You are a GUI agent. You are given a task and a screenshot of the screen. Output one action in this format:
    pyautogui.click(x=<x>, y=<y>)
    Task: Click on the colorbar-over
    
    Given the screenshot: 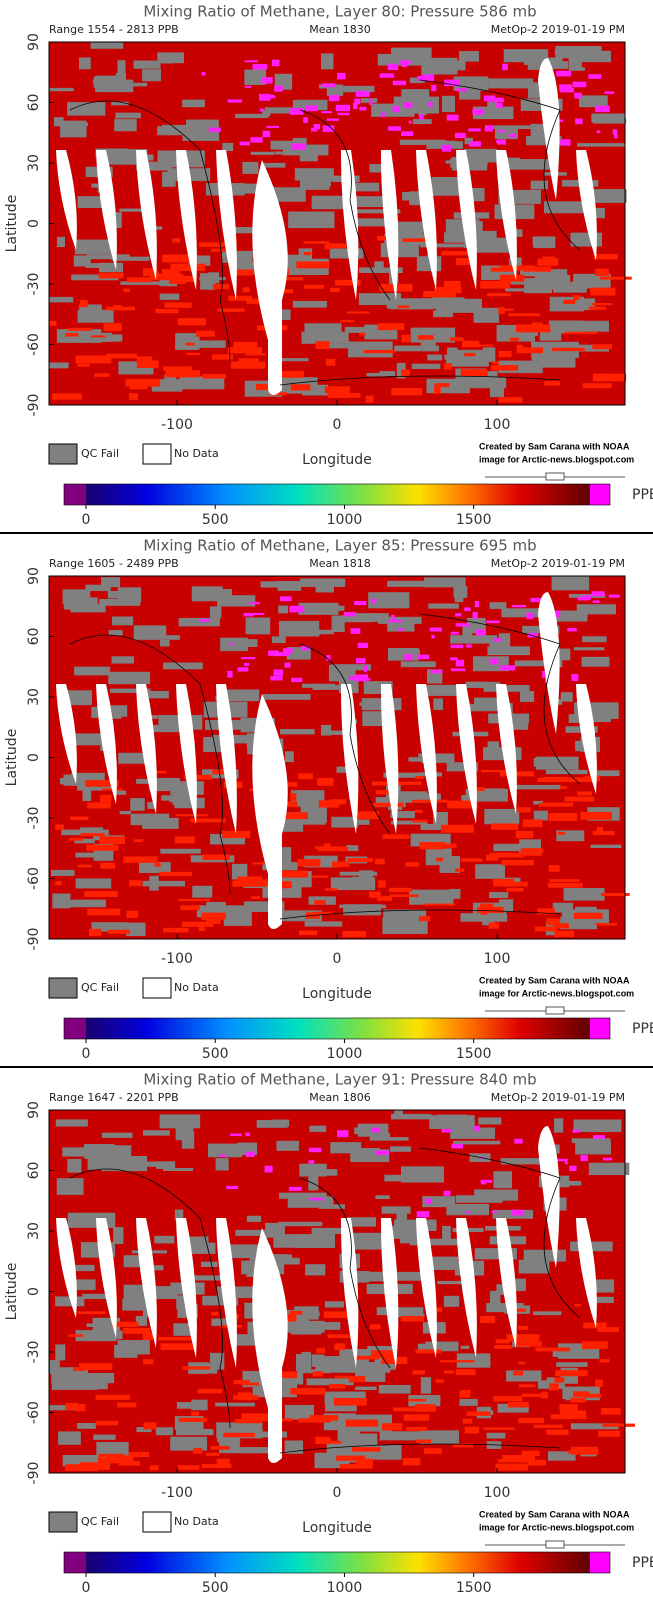 What is the action you would take?
    pyautogui.click(x=600, y=1028)
    